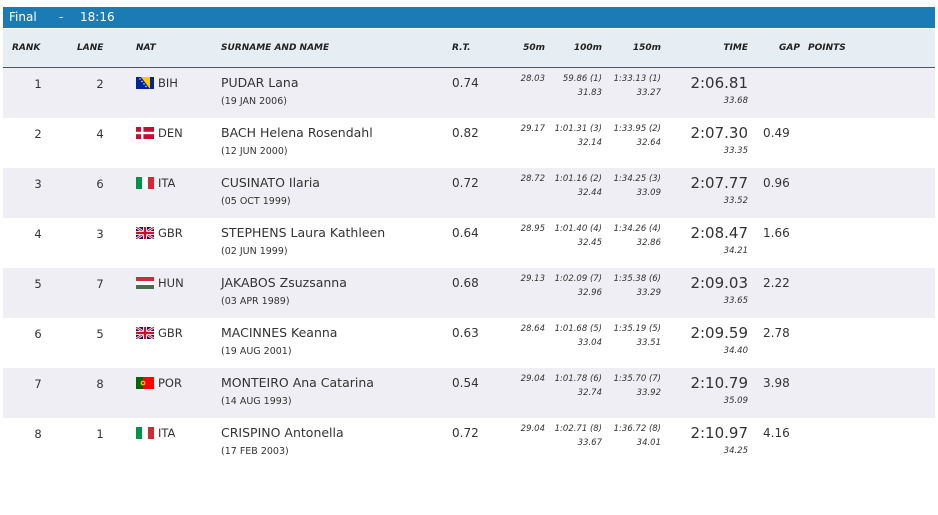 The height and width of the screenshot is (515, 938). Describe the element at coordinates (719, 83) in the screenshot. I see `final-time: 2:06.81` at that location.